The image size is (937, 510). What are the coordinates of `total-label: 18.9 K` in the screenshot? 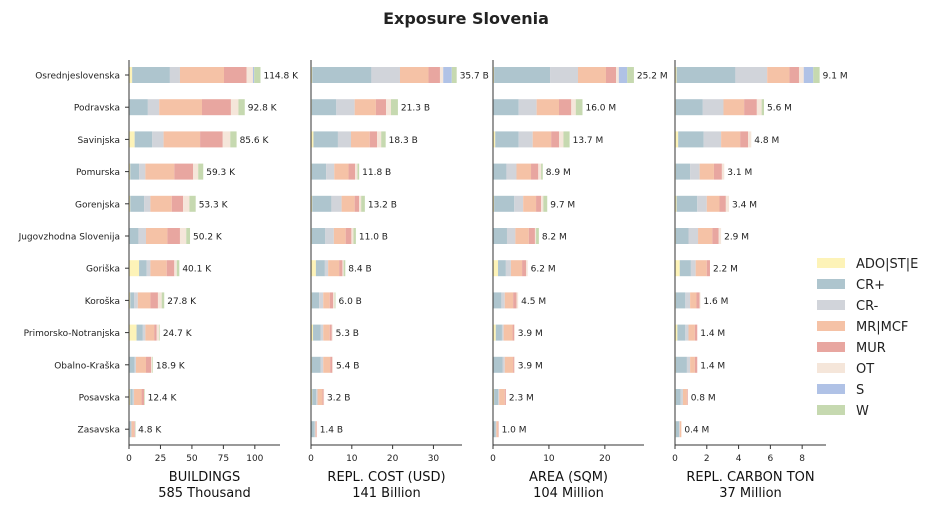 It's located at (171, 366).